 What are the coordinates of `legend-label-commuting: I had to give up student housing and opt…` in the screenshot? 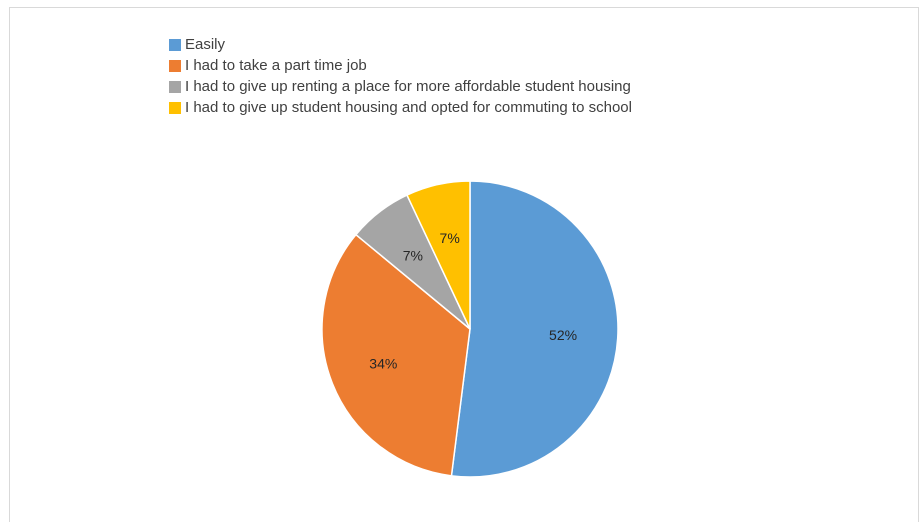 It's located at (408, 107).